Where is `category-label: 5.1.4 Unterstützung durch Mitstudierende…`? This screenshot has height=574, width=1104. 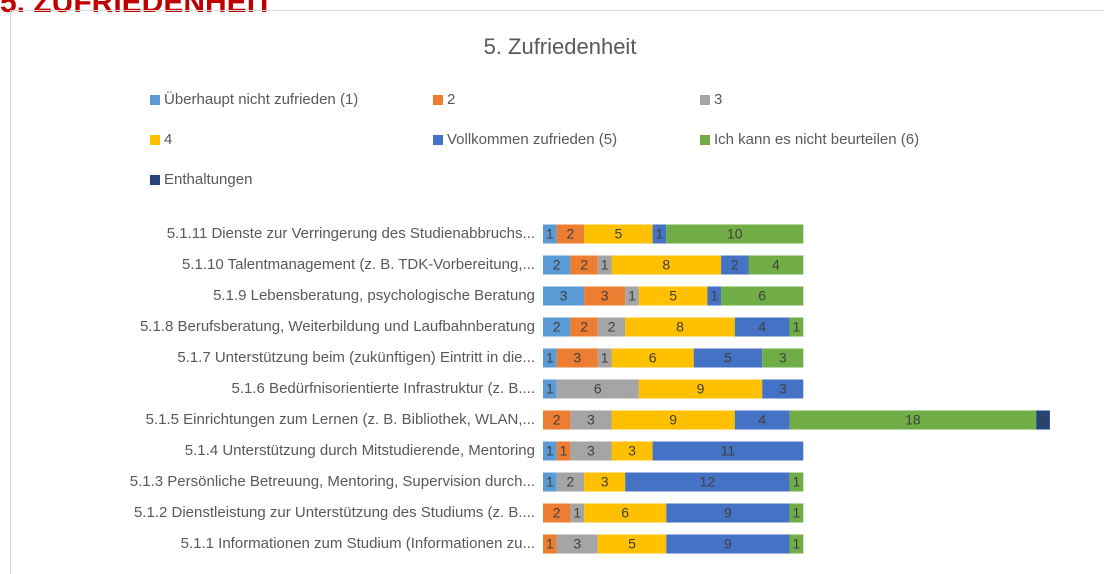
category-label: 5.1.4 Unterstützung durch Mitstudierende… is located at coordinates (360, 450).